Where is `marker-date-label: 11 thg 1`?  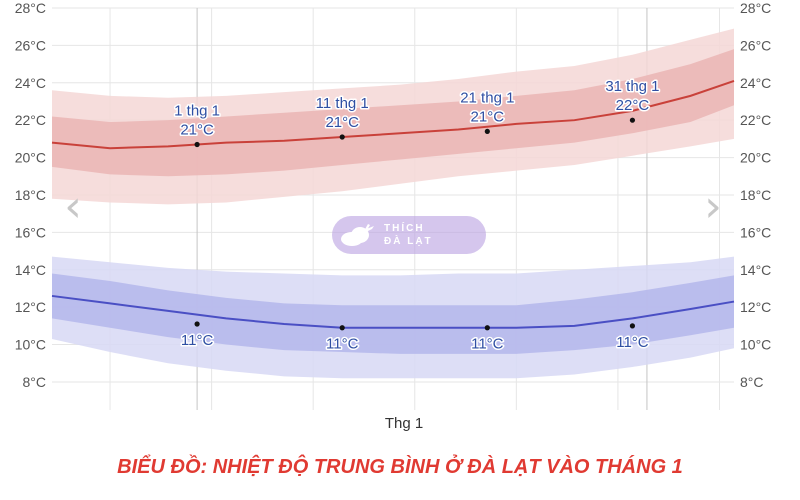
marker-date-label: 11 thg 1 is located at coordinates (342, 103).